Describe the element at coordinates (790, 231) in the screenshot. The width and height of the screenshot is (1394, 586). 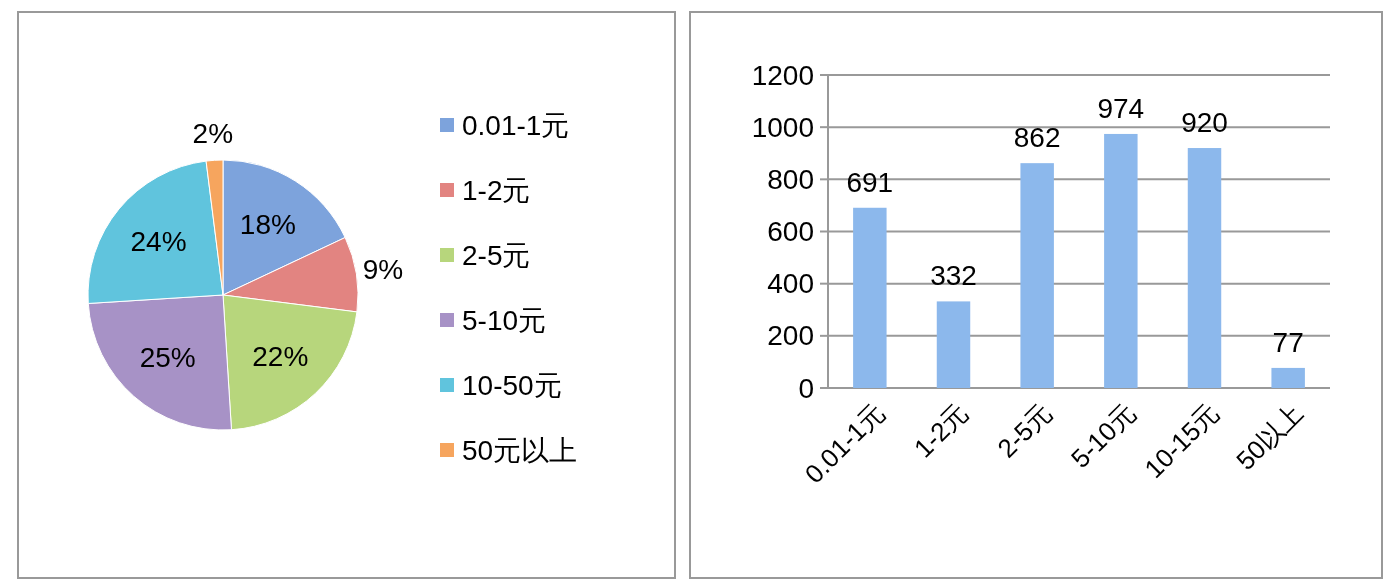
I see `y-tick-label: 600` at that location.